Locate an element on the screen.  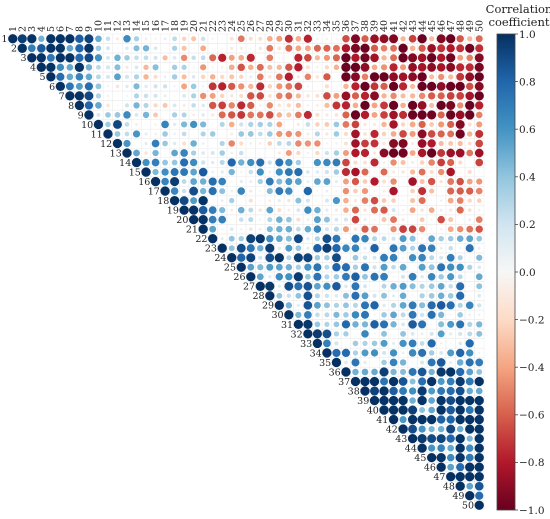
colorbar-tick-label: 0.2 is located at coordinates (527, 225).